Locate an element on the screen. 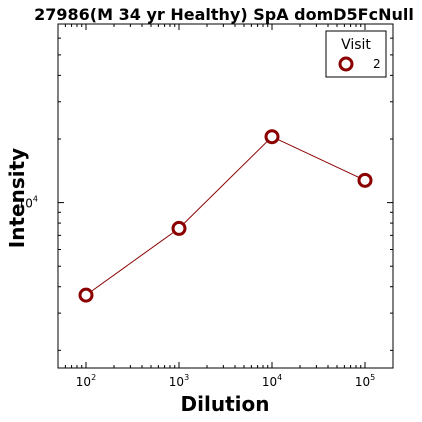  x-tick-label: 10⁴ is located at coordinates (272, 381).